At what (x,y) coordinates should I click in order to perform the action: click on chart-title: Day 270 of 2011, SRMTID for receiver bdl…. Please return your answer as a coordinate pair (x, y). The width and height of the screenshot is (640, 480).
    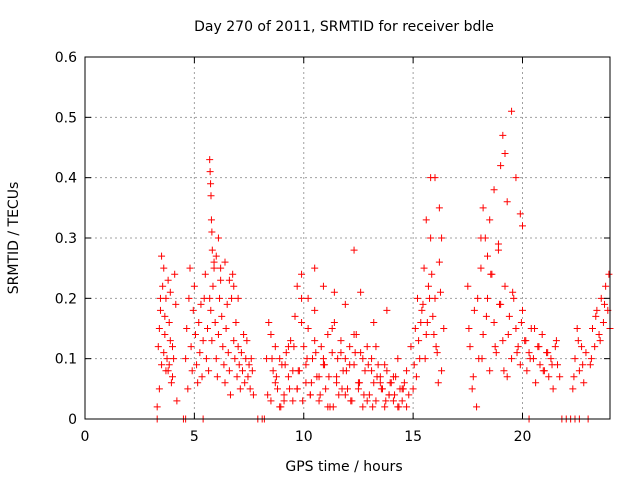
    Looking at the image, I should click on (344, 27).